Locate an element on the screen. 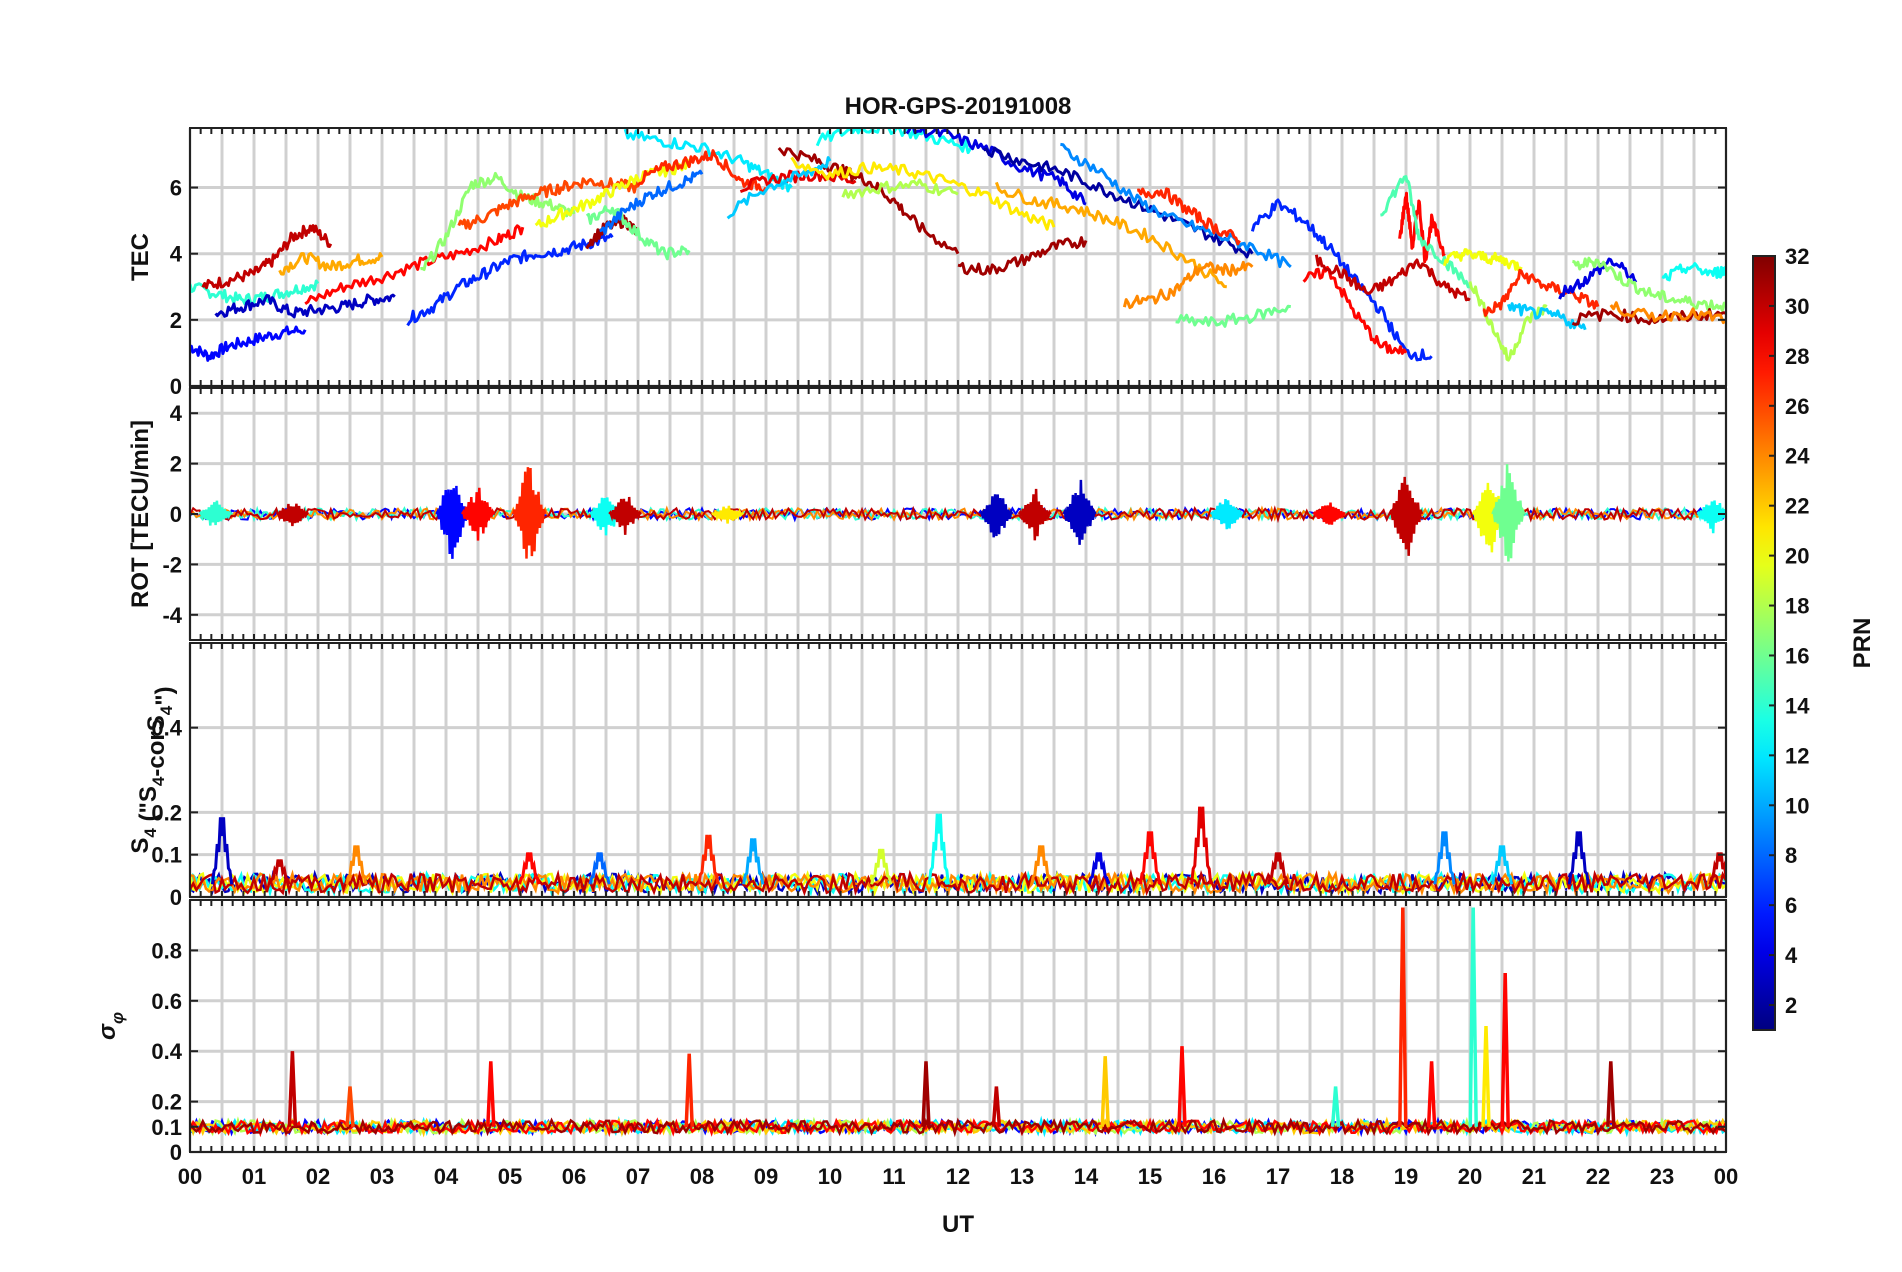 Image resolution: width=1902 pixels, height=1272 pixels. colorbar-tick-label: 8 is located at coordinates (1791, 855).